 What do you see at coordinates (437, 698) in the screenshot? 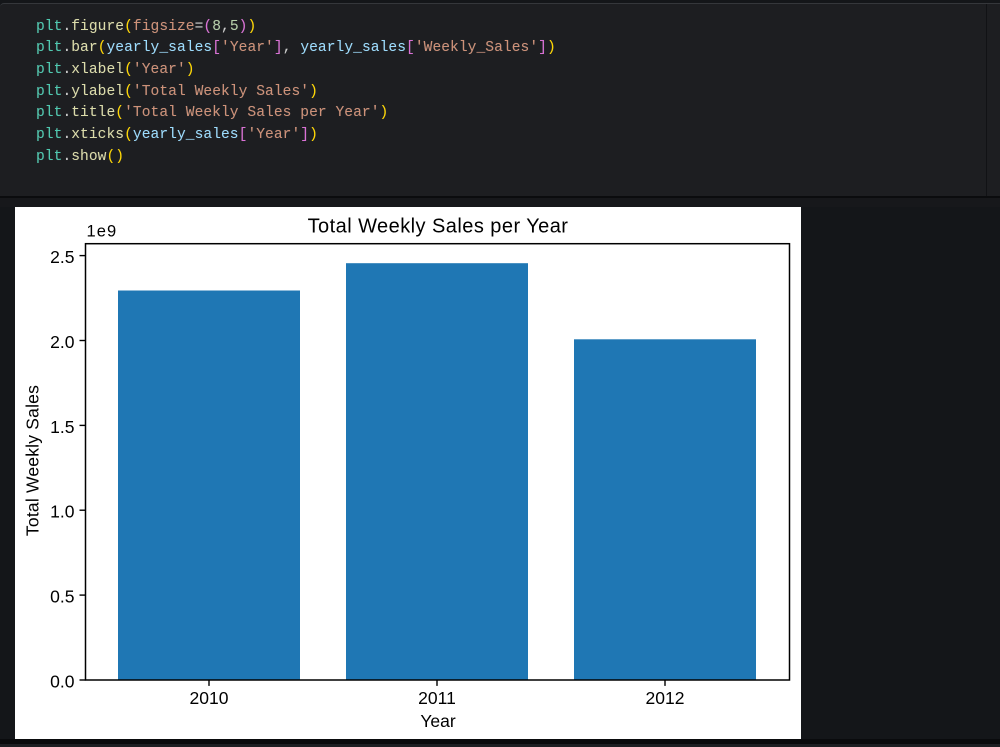
I see `svg-text: 2011` at bounding box center [437, 698].